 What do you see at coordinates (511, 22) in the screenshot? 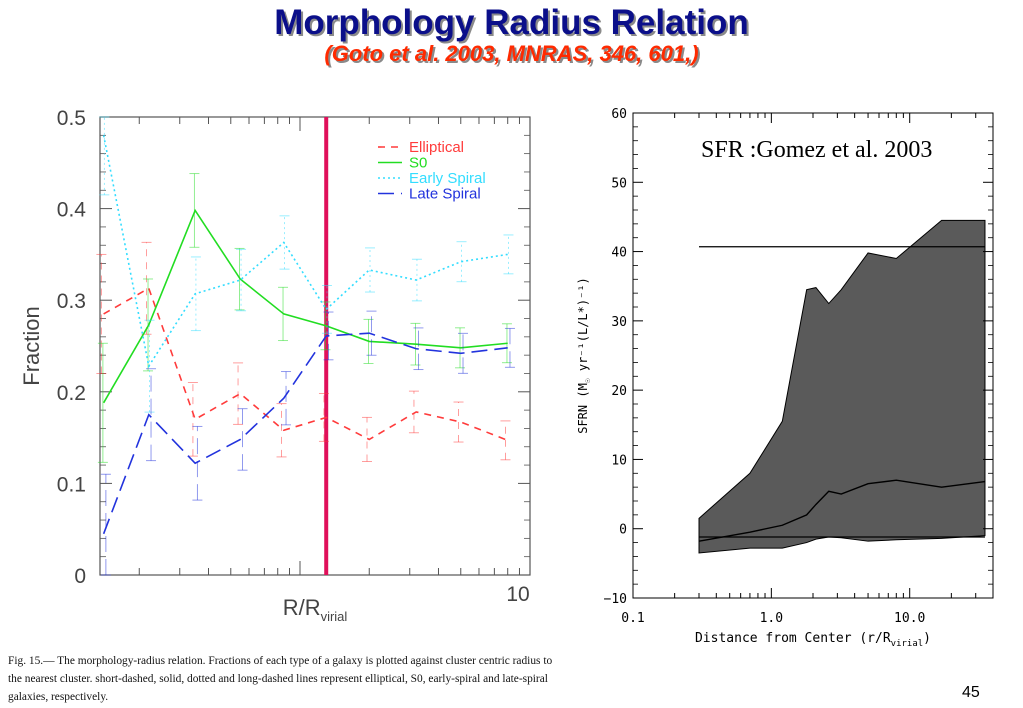
I see `slide-title: Morphology Radius Relation` at bounding box center [511, 22].